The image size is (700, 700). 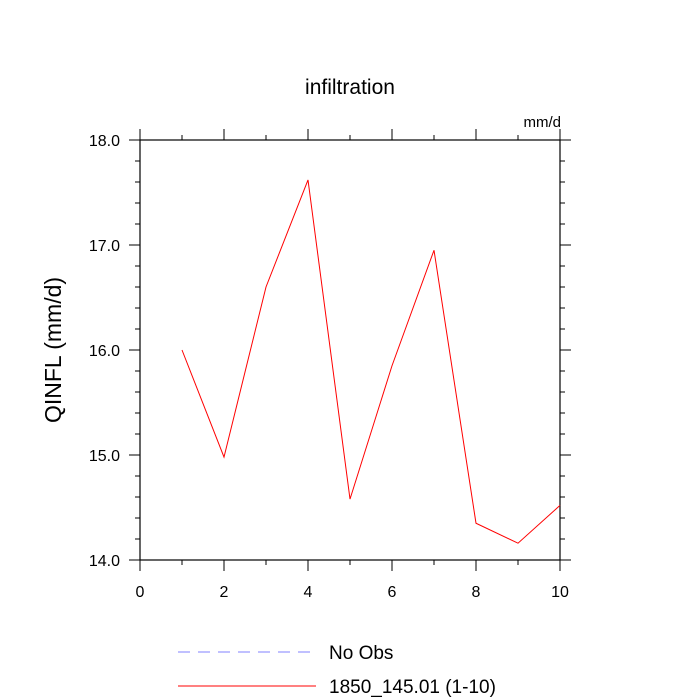 I want to click on legend-label: No Obs, so click(x=361, y=653).